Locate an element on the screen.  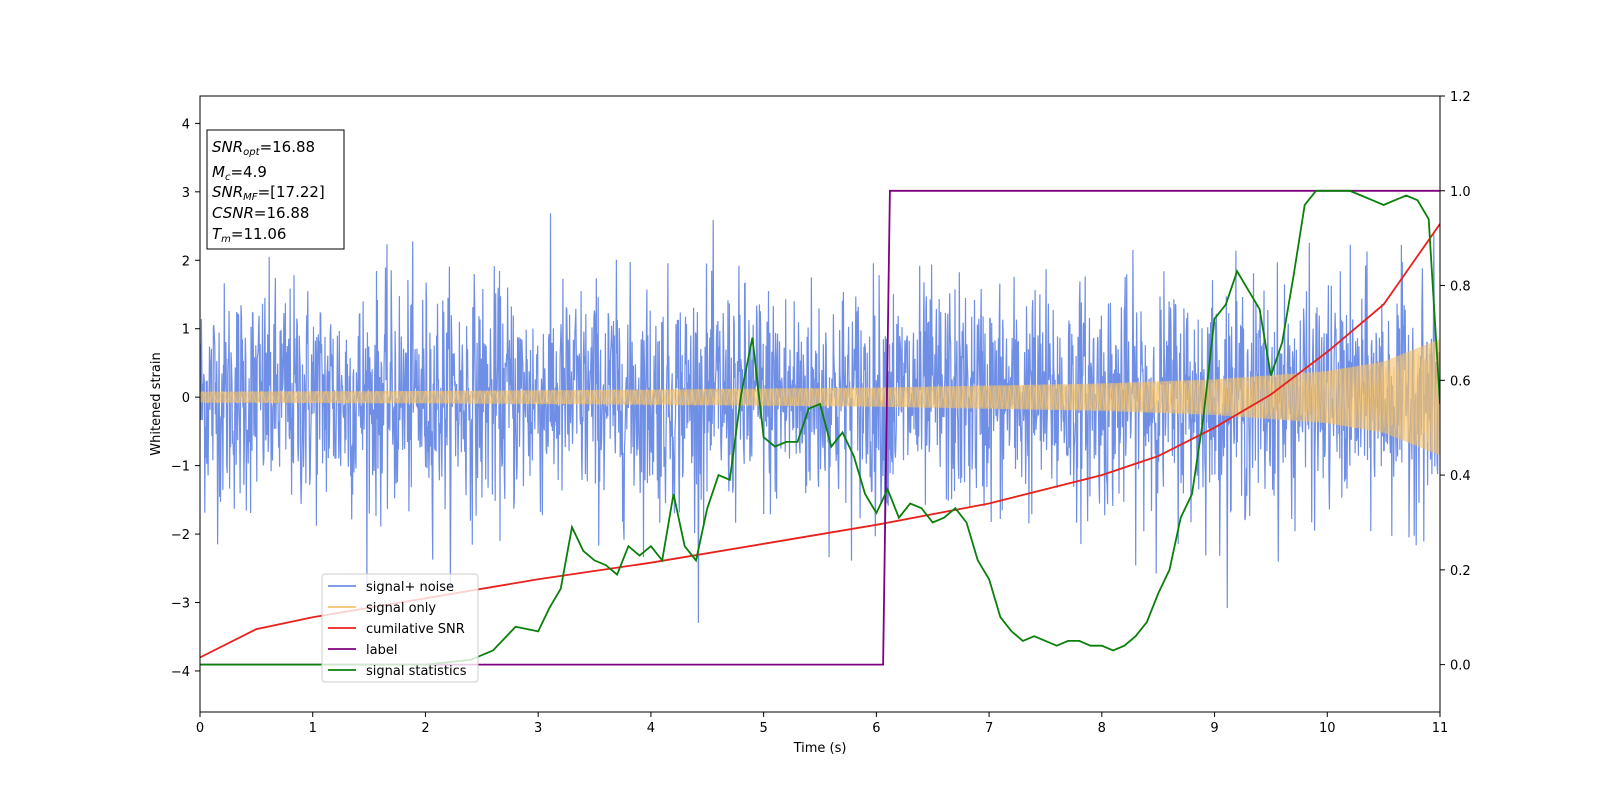
x-tick-label: 3 is located at coordinates (538, 728).